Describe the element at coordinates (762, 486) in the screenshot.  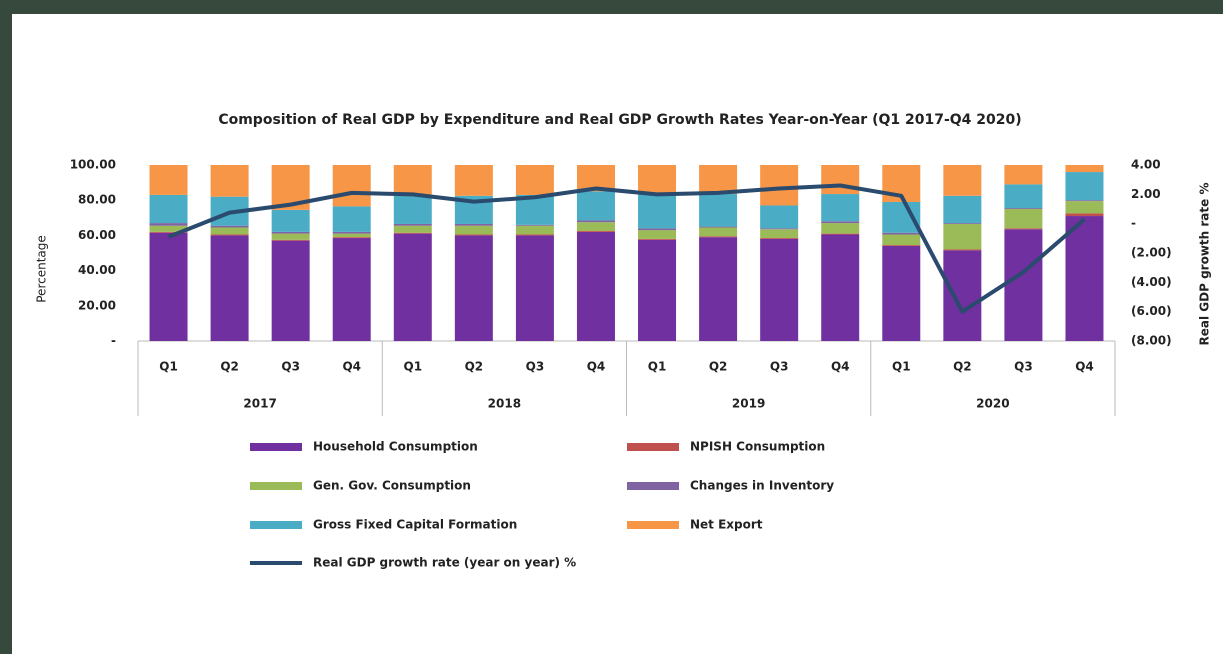
I see `legend-label: Changes in Inventory` at that location.